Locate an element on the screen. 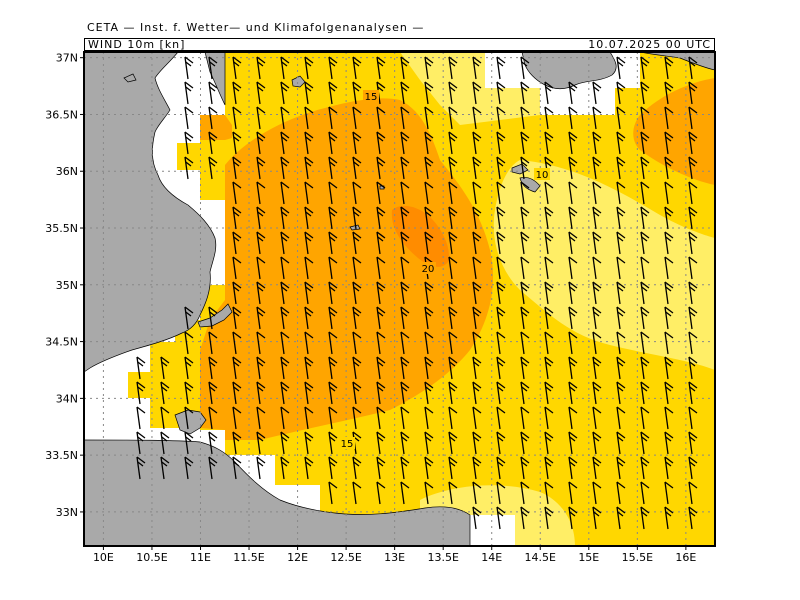 This screenshot has width=800, height=600. lon-tick-label: 10E is located at coordinates (103, 557).